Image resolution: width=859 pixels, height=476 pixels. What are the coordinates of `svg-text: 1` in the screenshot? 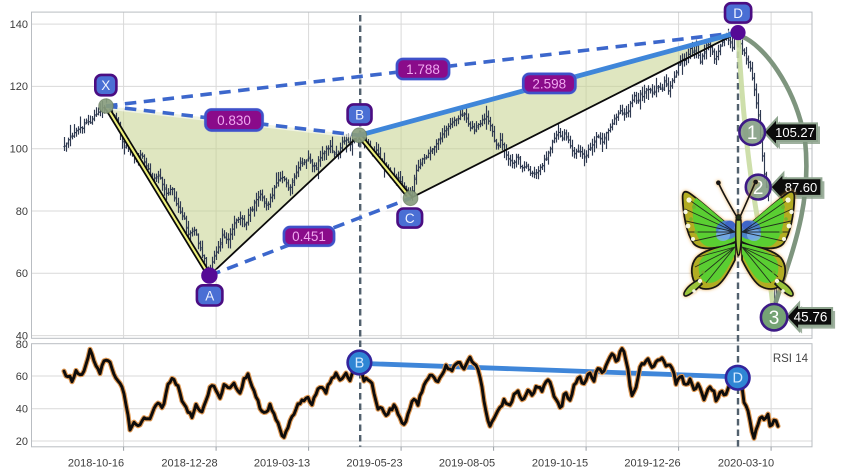 It's located at (752, 133).